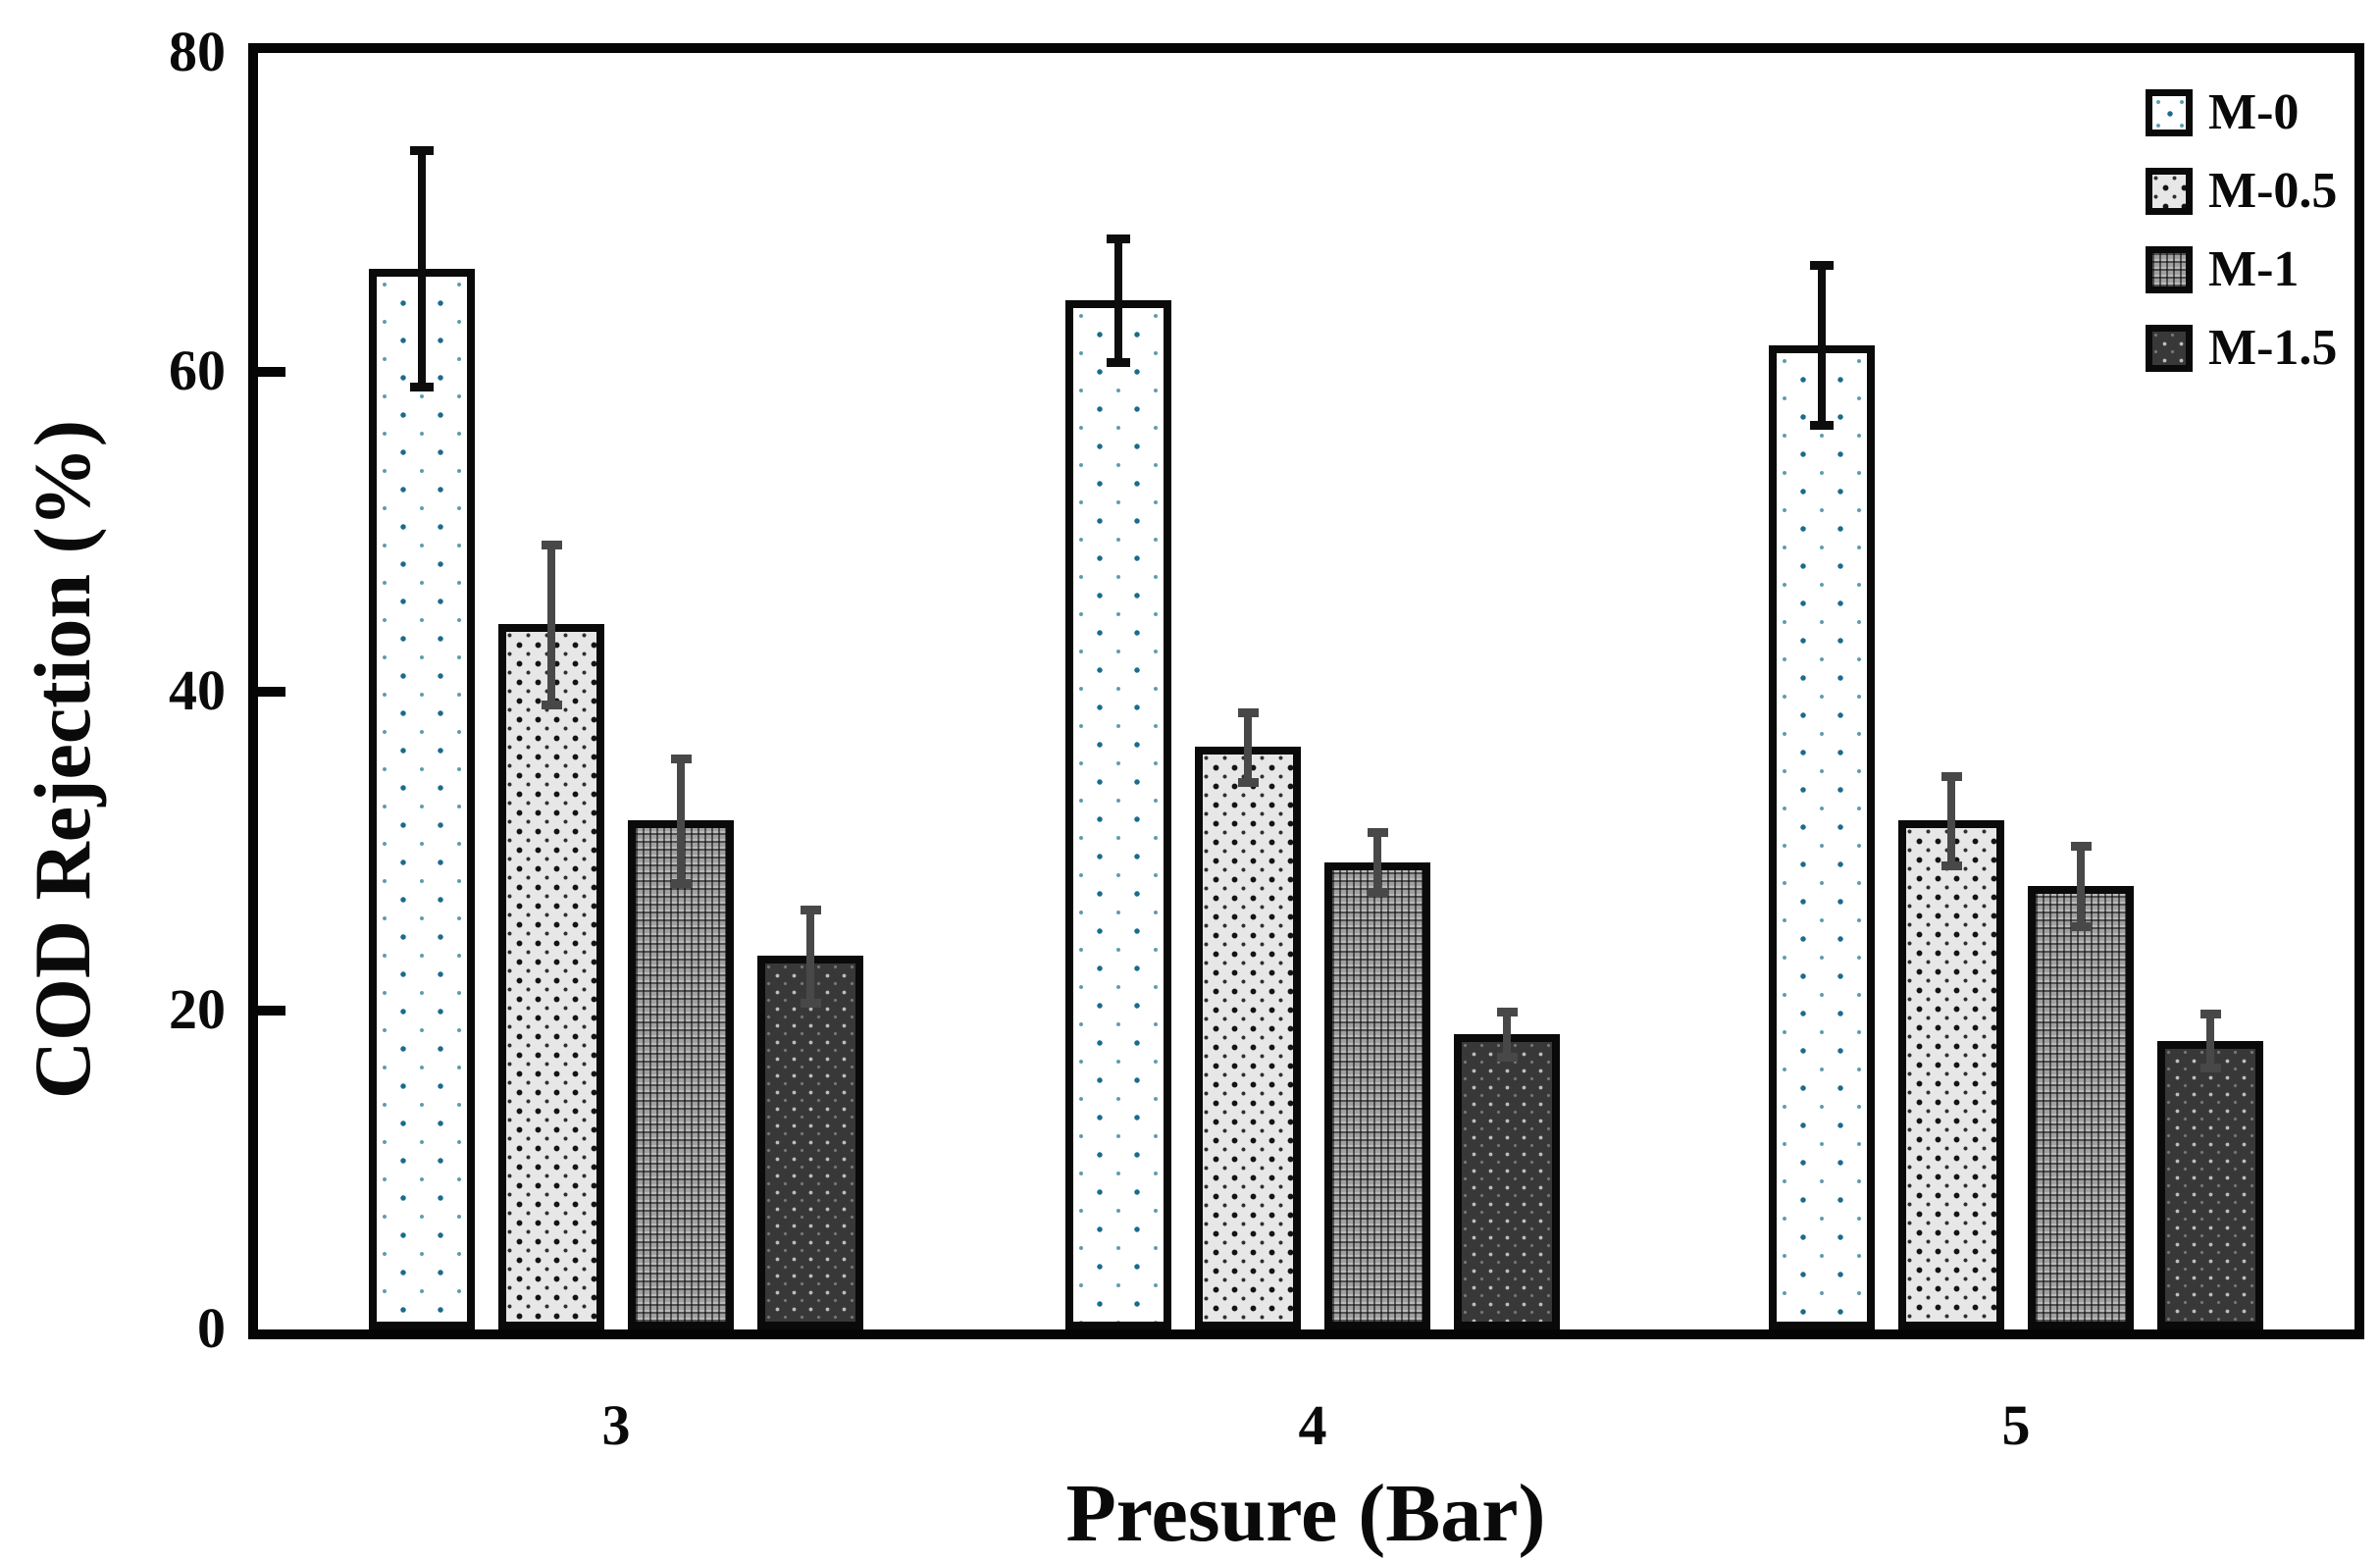  What do you see at coordinates (1248, 747) in the screenshot?
I see `error-bar-M-0.5-p4` at bounding box center [1248, 747].